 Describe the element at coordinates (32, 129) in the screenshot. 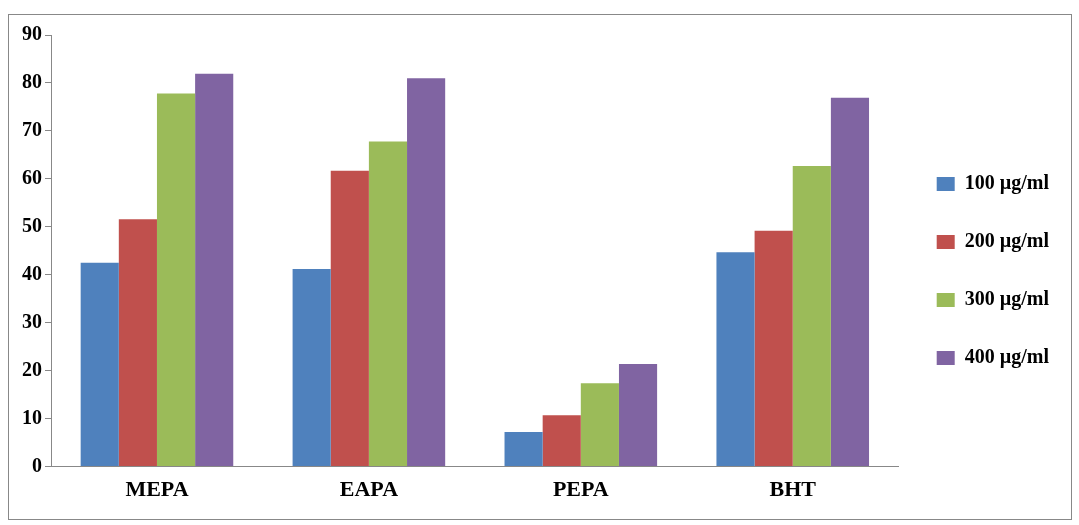

I see `y-tick-label: 70` at that location.